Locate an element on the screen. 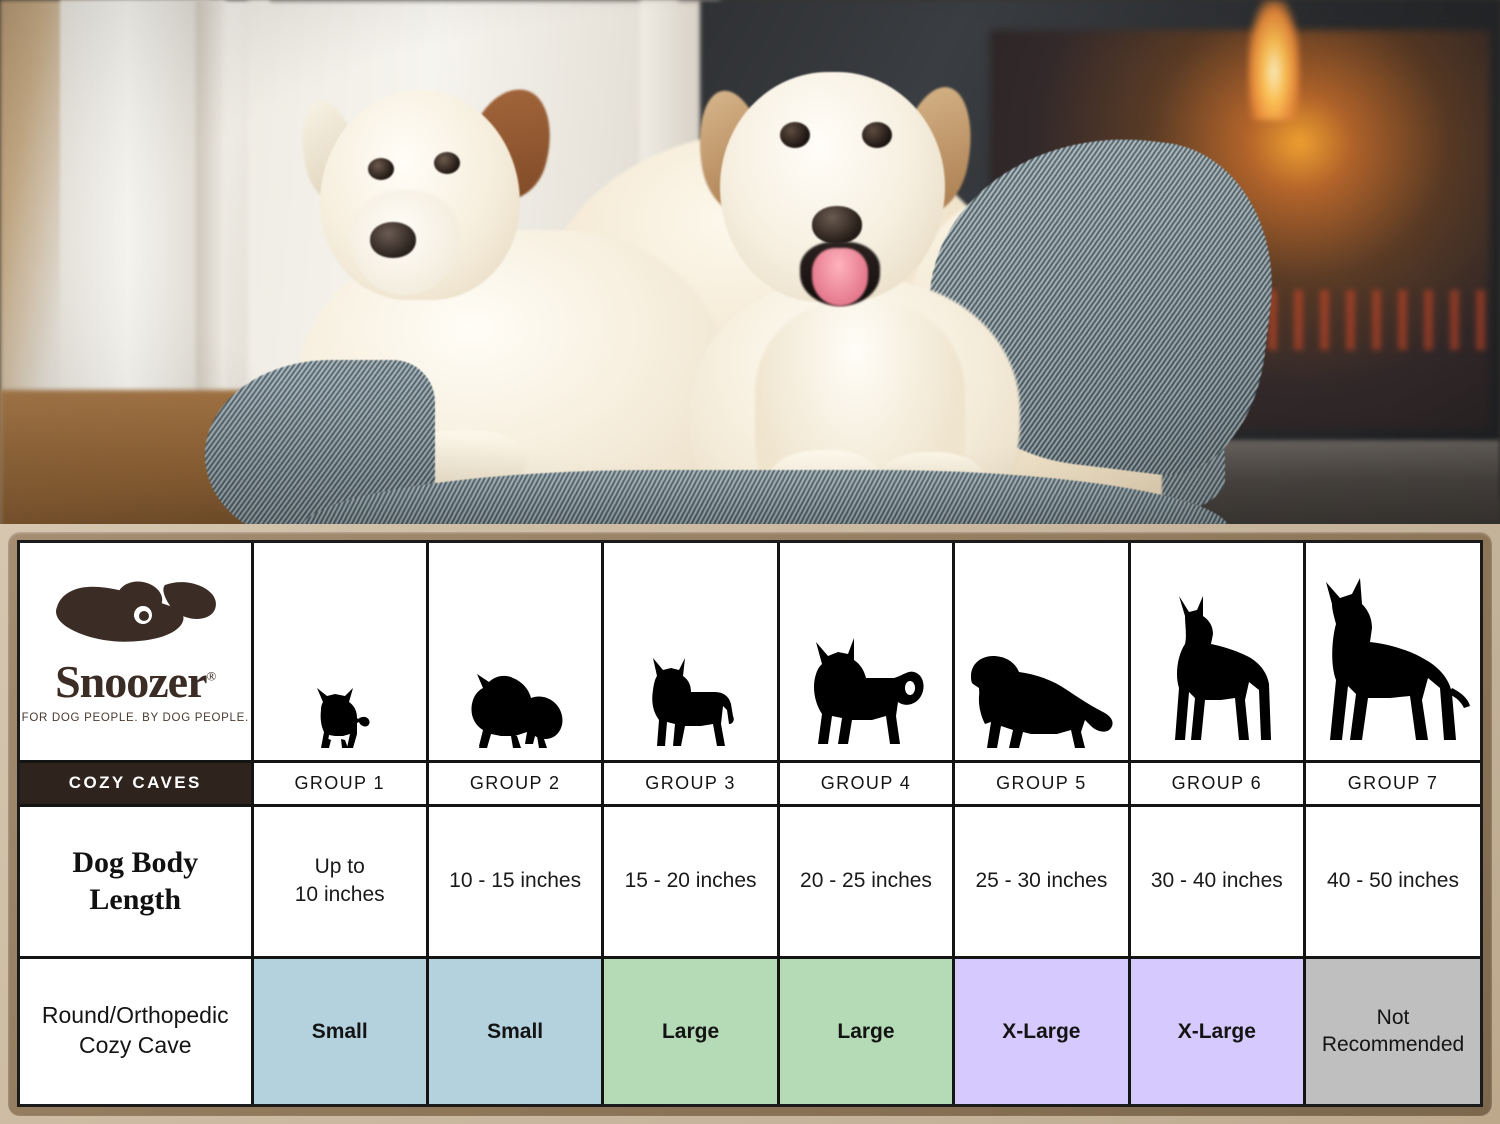 The height and width of the screenshot is (1124, 1500). recommendation-value-7-line1: Not is located at coordinates (1393, 1017).